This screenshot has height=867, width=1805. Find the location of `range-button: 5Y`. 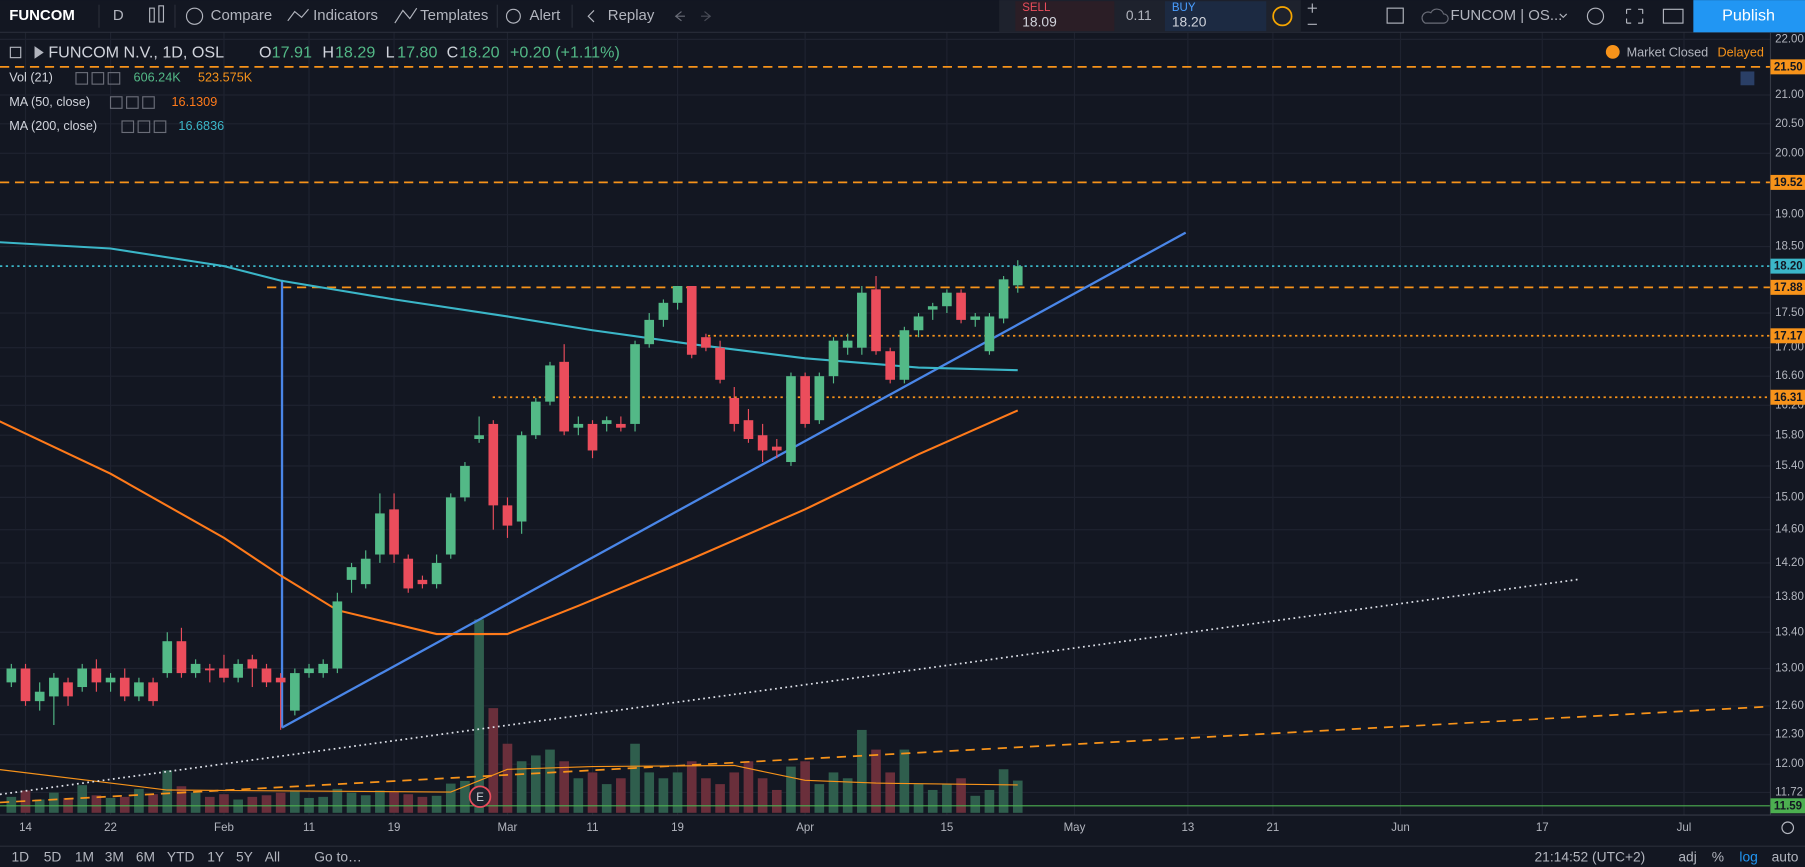

range-button: 5Y is located at coordinates (244, 856).